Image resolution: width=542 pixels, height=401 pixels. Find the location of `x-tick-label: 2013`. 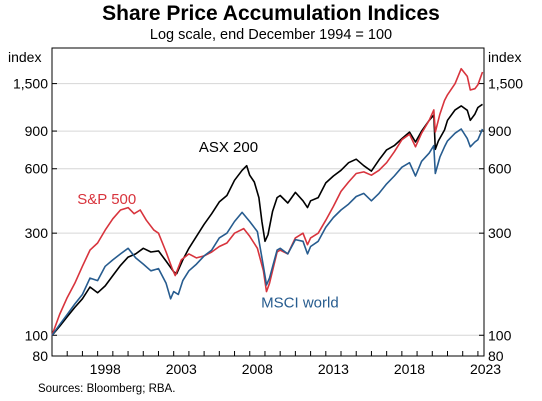

x-tick-label: 2013 is located at coordinates (333, 369).